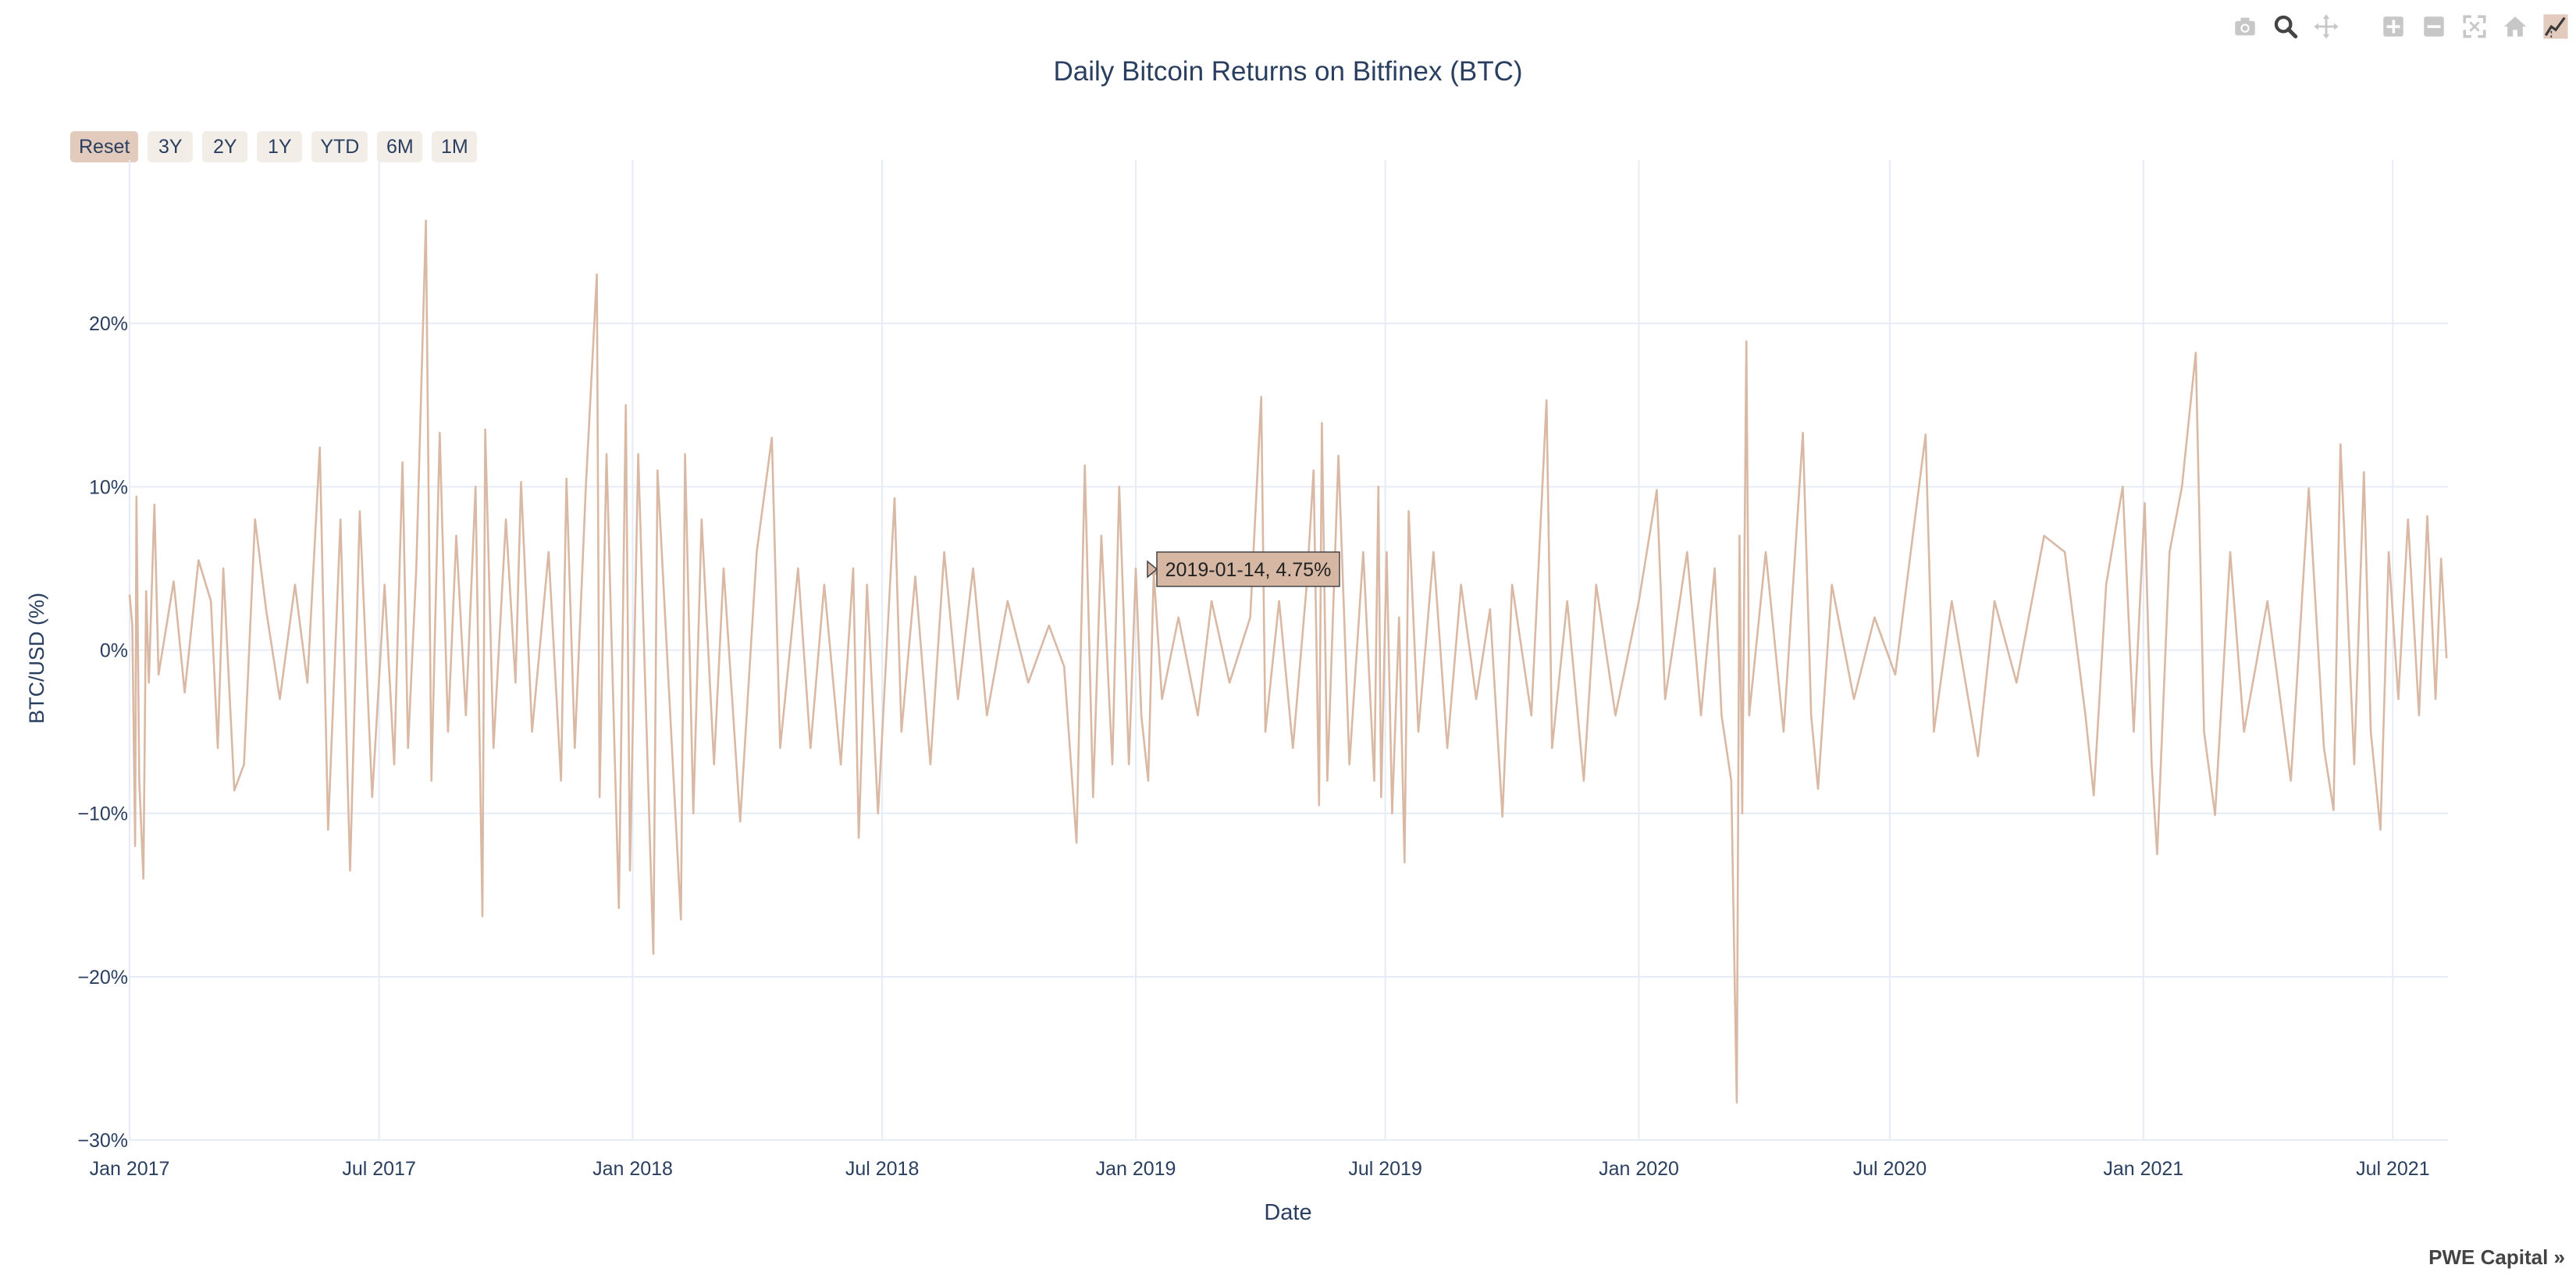 This screenshot has height=1279, width=2576. Describe the element at coordinates (2326, 26) in the screenshot. I see `pan-icon` at that location.